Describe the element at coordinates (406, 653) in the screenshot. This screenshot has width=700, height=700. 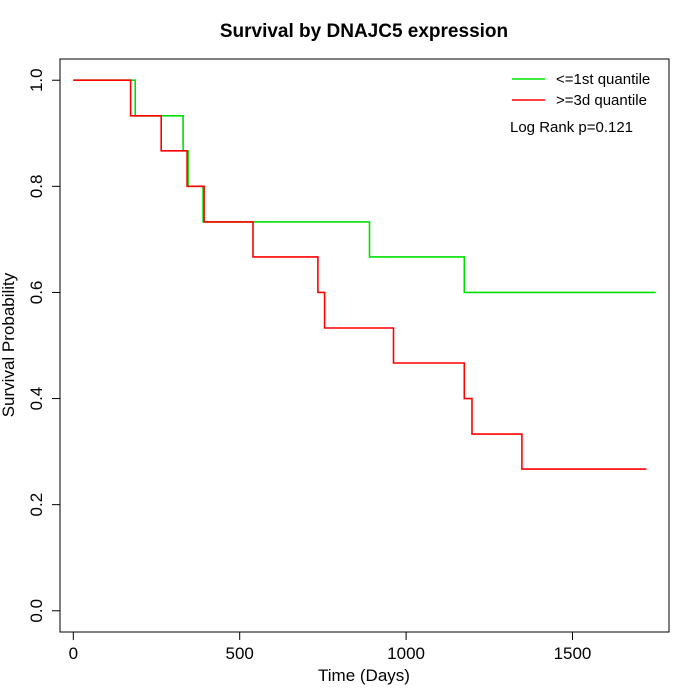
I see `x-tick-label: 1000` at that location.